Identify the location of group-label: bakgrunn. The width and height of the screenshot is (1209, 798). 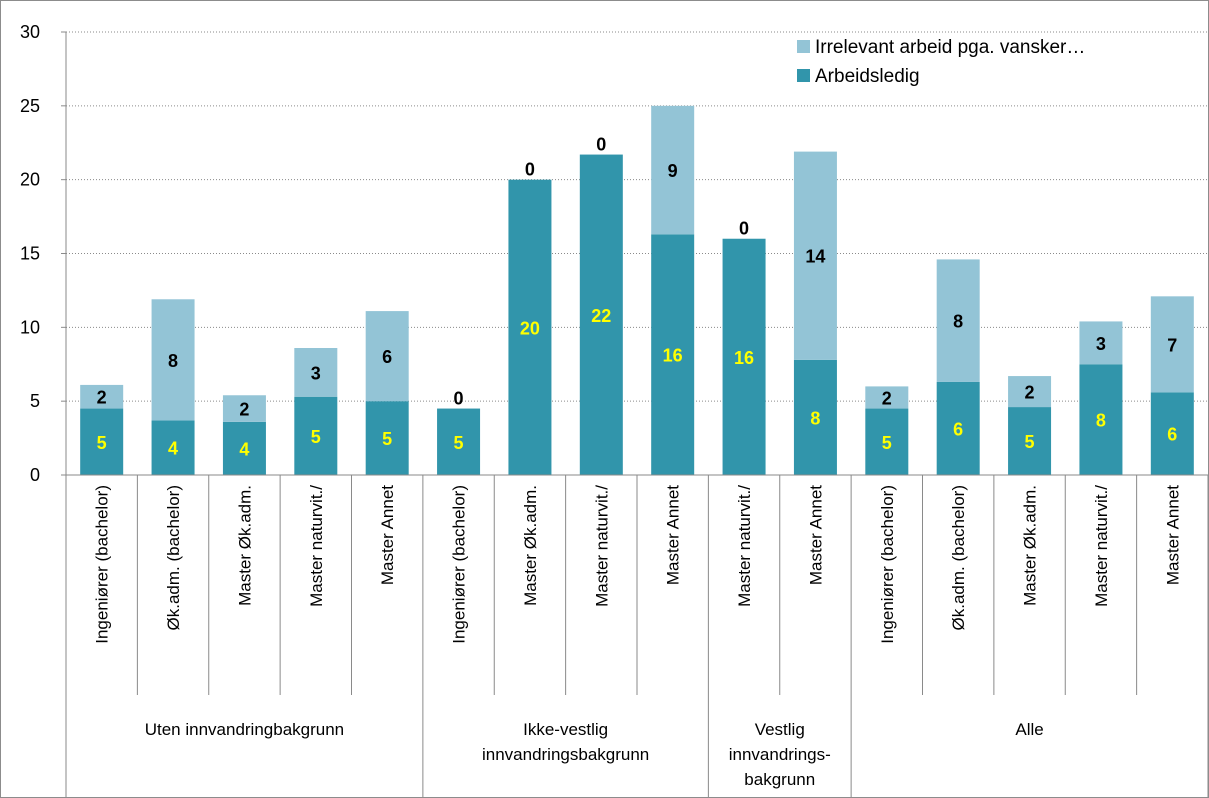
(779, 779).